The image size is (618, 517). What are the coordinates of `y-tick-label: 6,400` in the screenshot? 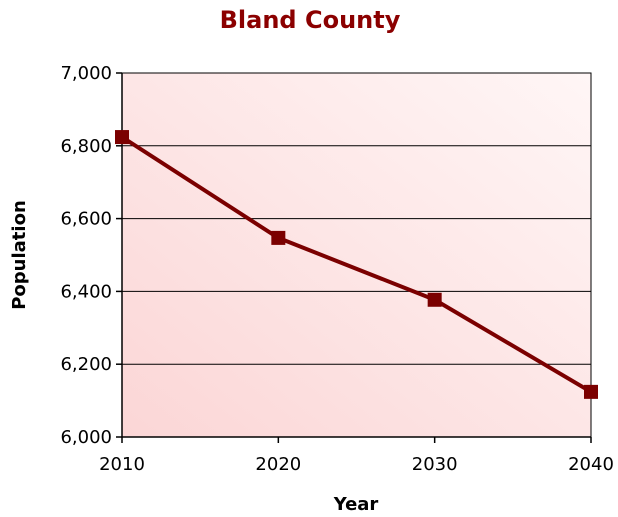 It's located at (86, 291).